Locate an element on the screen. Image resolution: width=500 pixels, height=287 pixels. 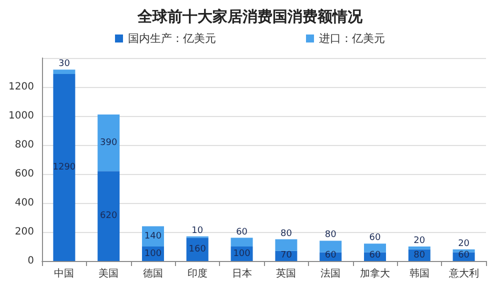
x-tick-label: 意大利 is located at coordinates (463, 274).